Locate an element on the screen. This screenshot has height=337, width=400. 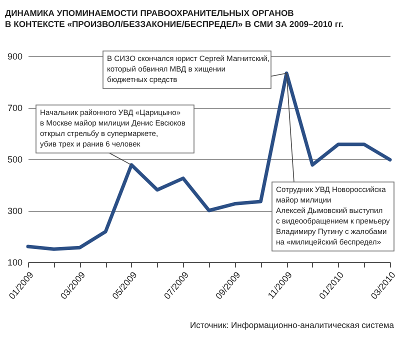
y-tick-label: 900 is located at coordinates (14, 57).